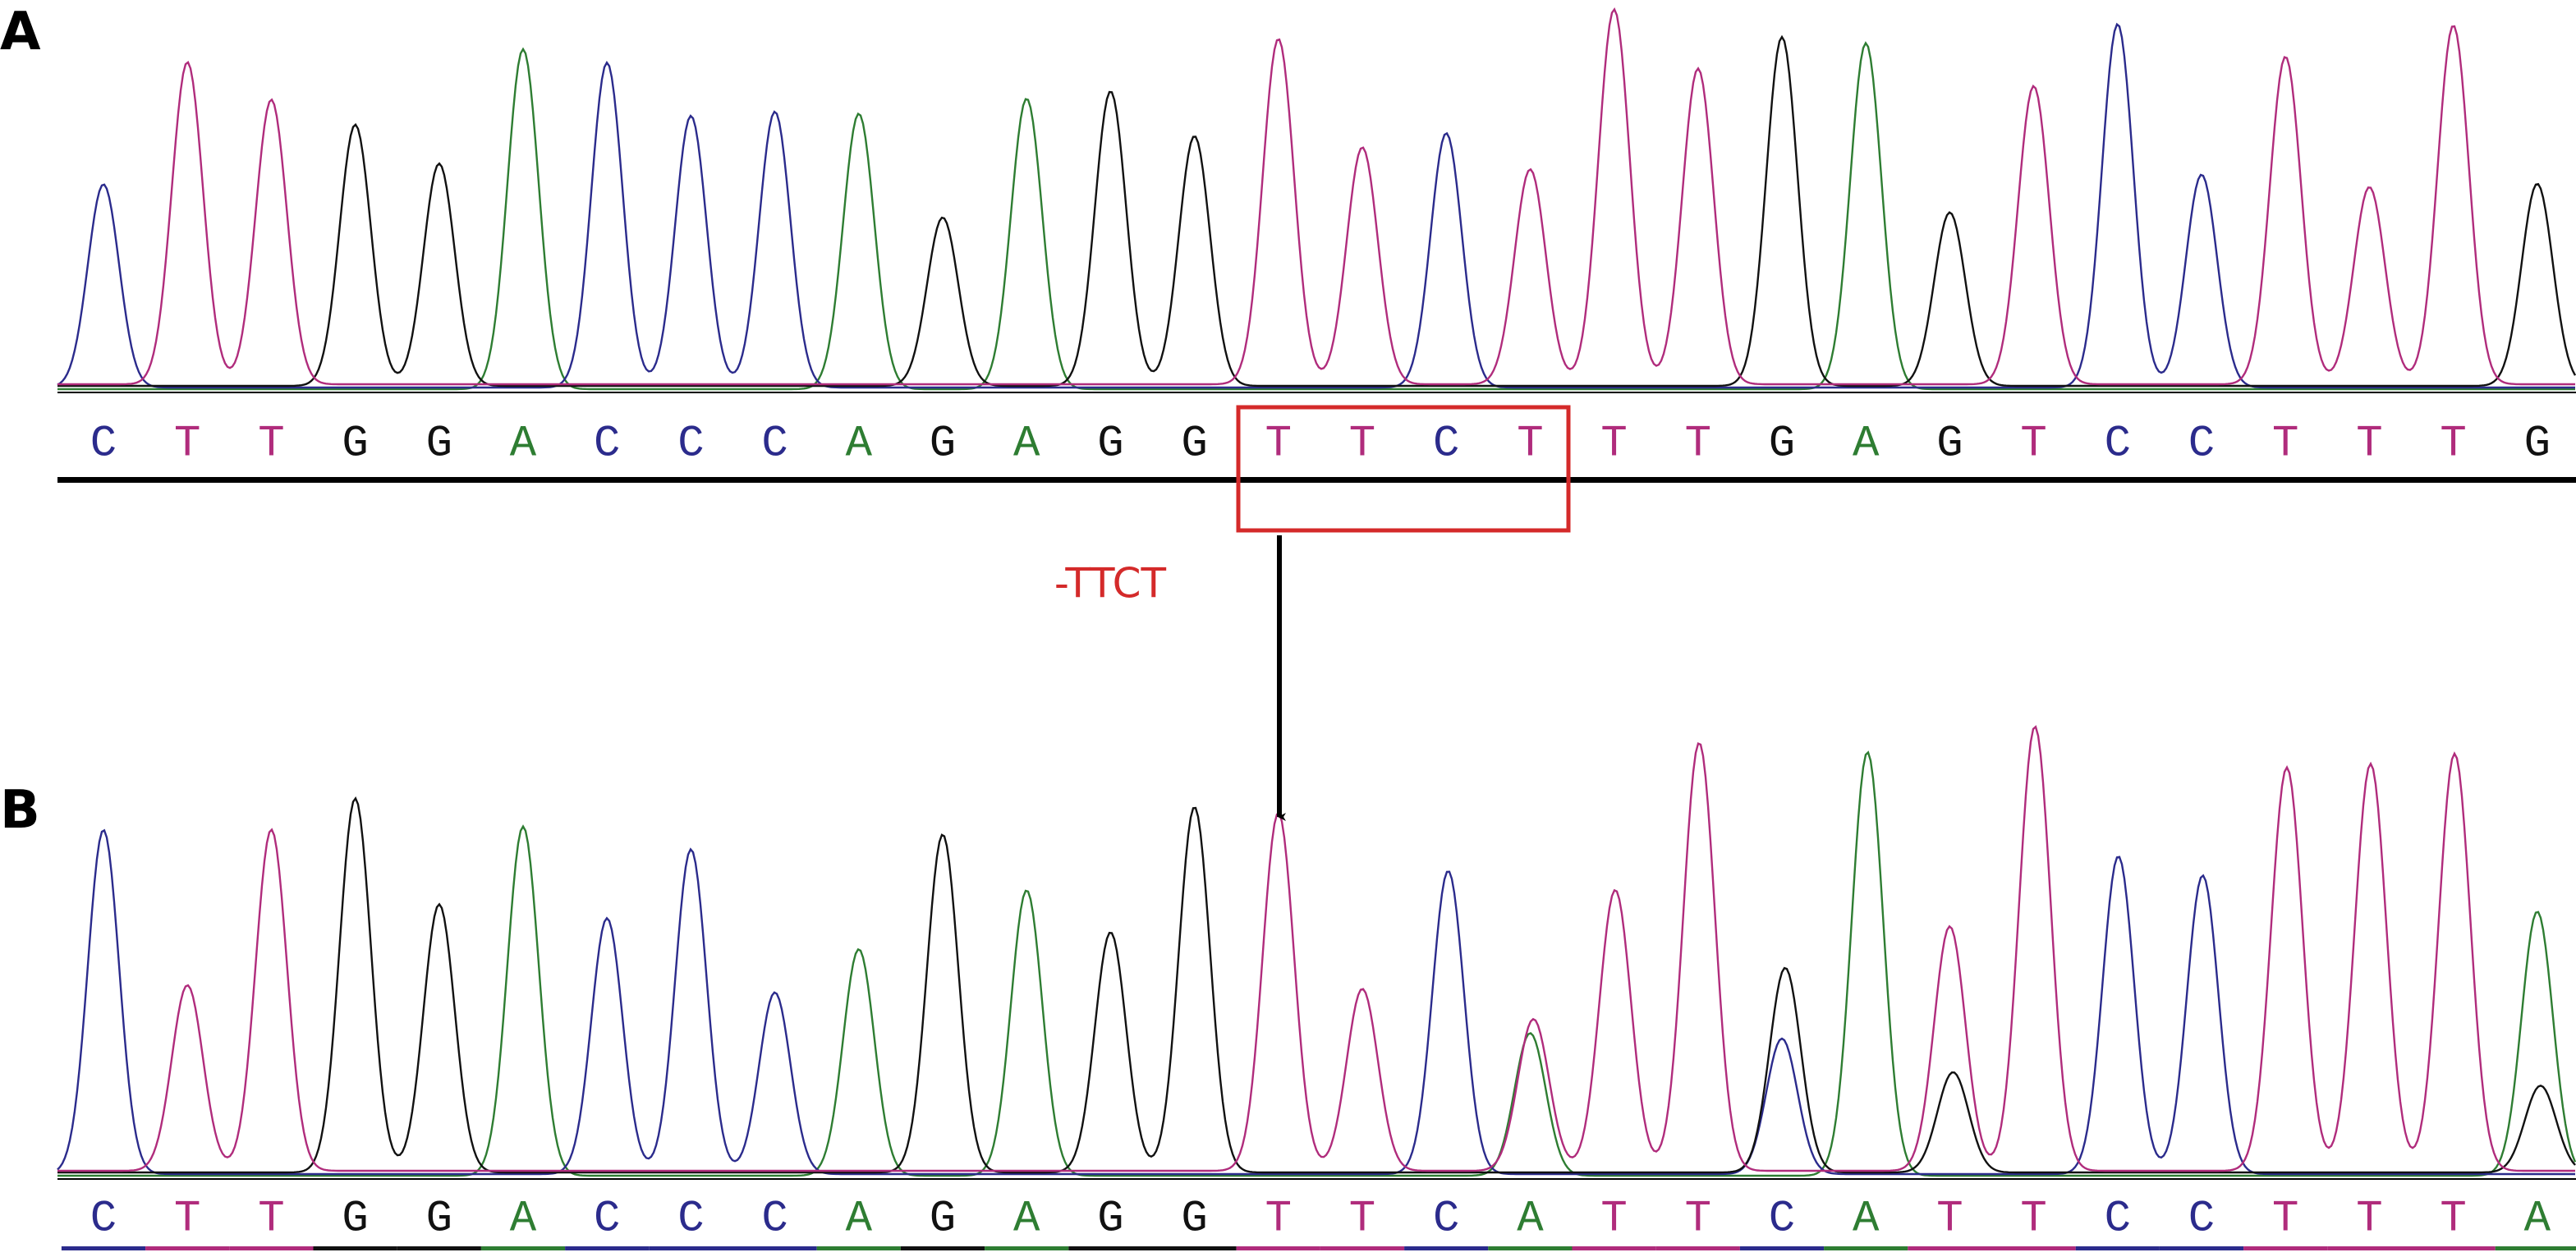 This screenshot has width=2576, height=1257. What do you see at coordinates (20, 810) in the screenshot?
I see `panel-label: B` at bounding box center [20, 810].